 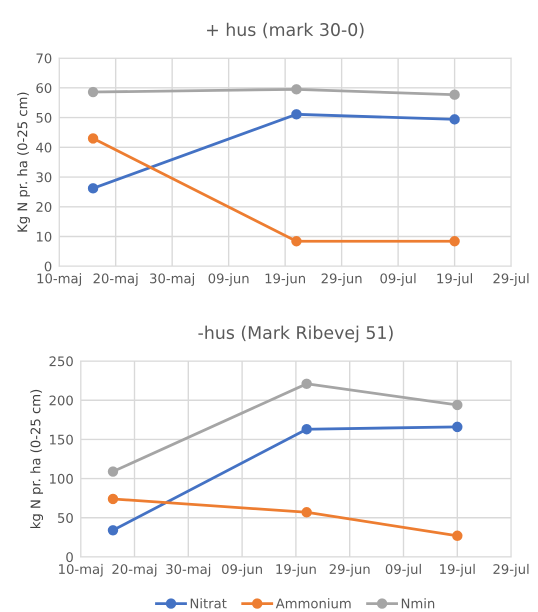 What do you see at coordinates (44, 207) in the screenshot?
I see `y-tick-label: 20` at bounding box center [44, 207].